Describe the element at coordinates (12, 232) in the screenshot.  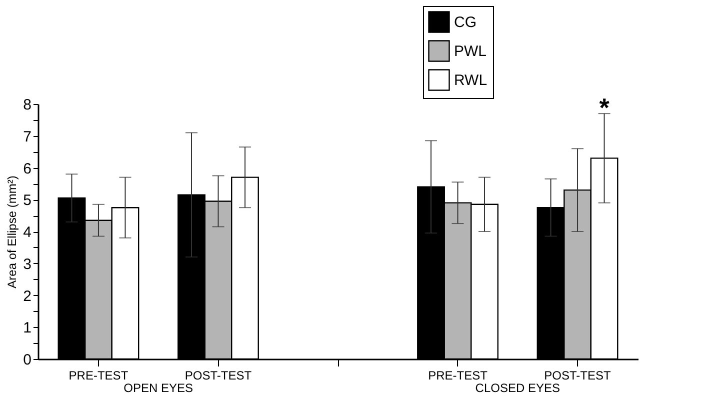
I see `y-axis-title: Area of Ellipse (mm²)` at that location.